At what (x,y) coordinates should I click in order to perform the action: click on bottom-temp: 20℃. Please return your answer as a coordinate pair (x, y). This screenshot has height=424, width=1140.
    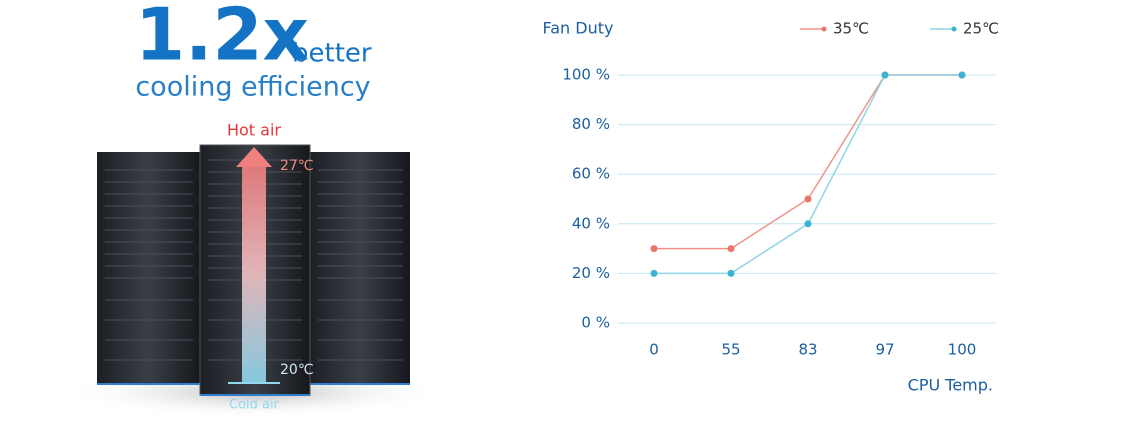
    Looking at the image, I should click on (297, 370).